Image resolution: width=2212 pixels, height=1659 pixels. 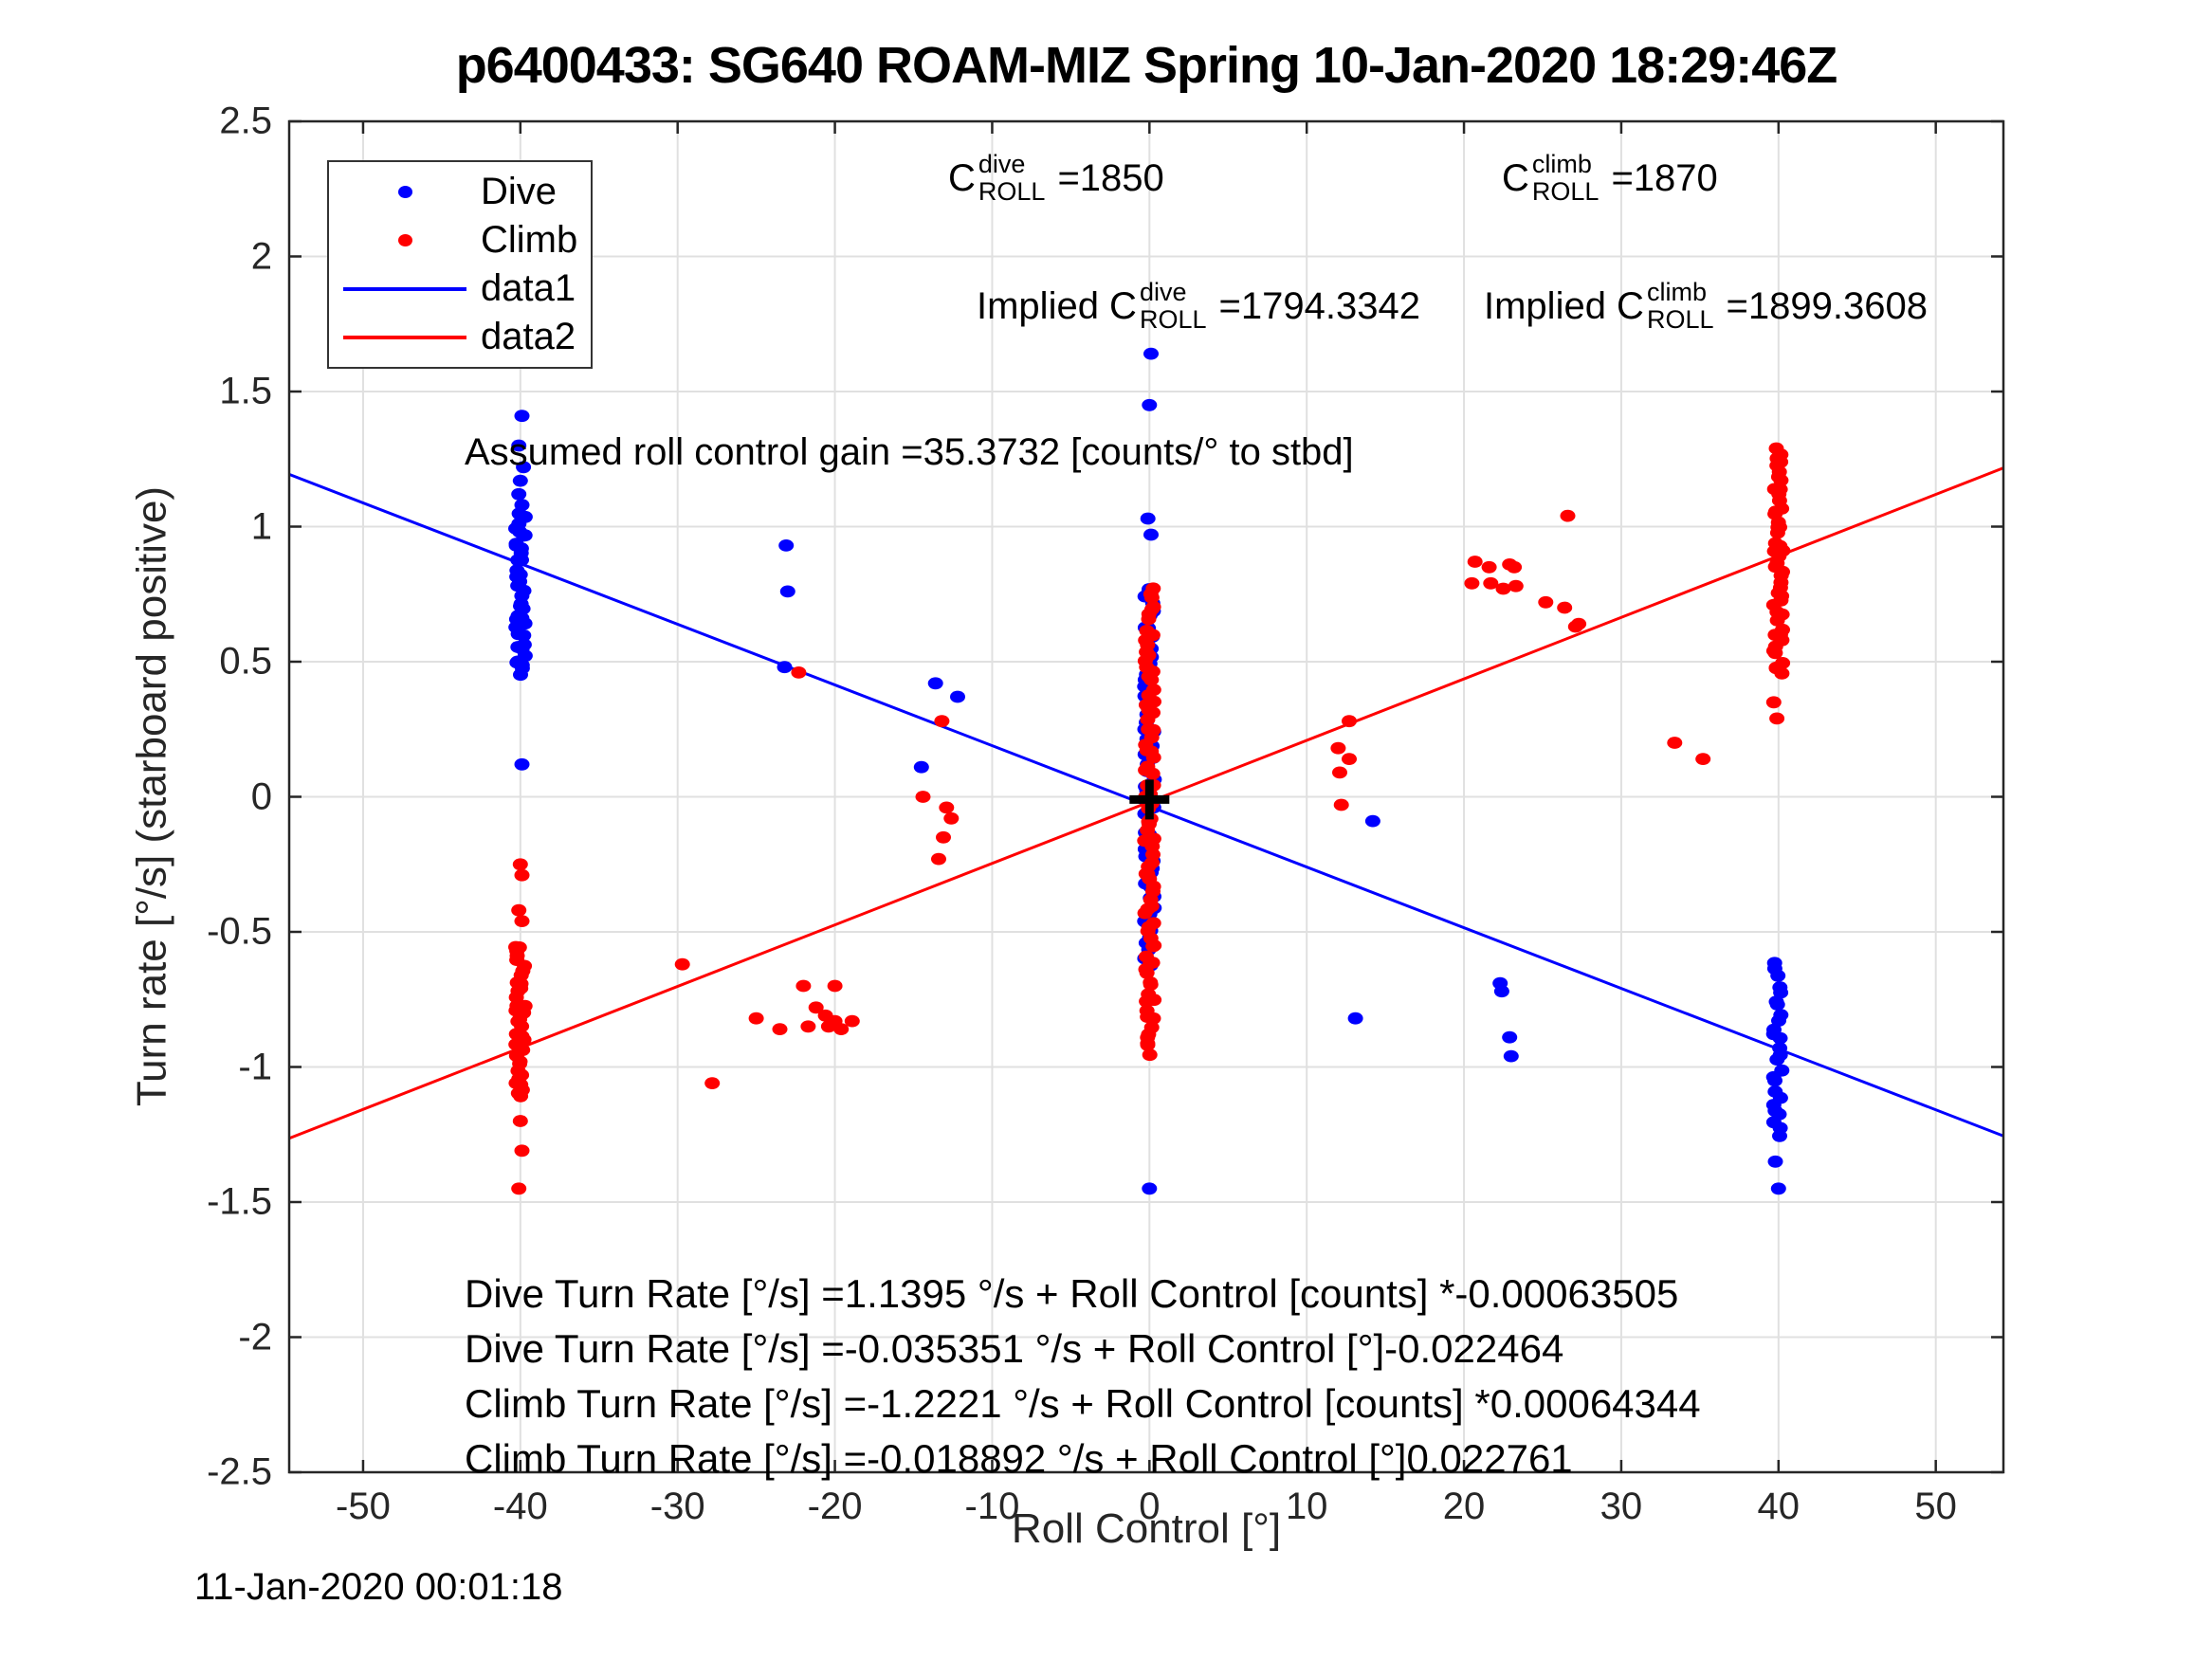 What do you see at coordinates (1680, 319) in the screenshot?
I see `implied-climb-sub: ROLL` at bounding box center [1680, 319].